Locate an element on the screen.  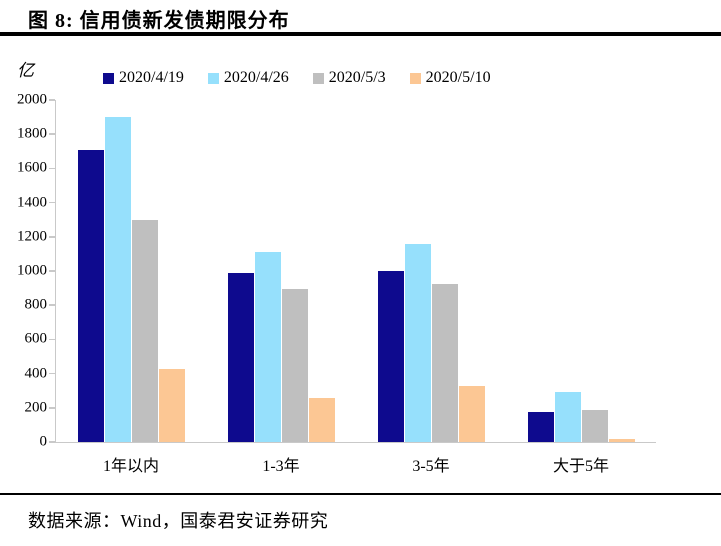
bar-group-3-5年 is located at coordinates (431, 271).